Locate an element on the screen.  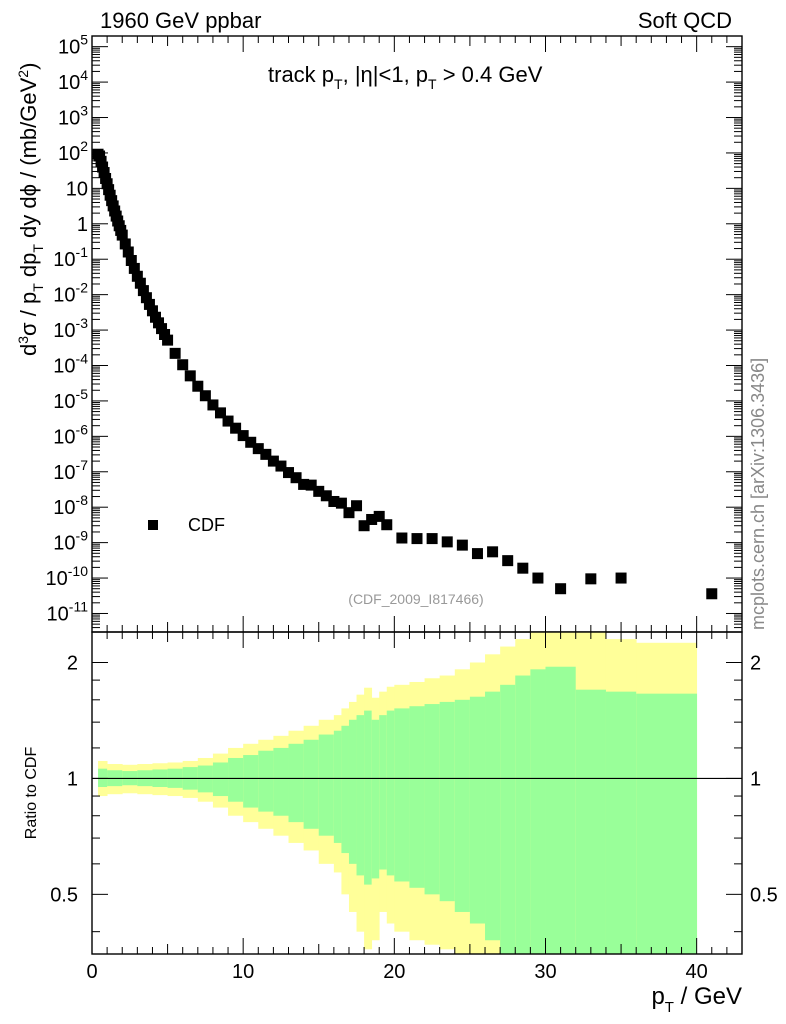
ratio-y-tick-label-left: 2 is located at coordinates (72, 663).